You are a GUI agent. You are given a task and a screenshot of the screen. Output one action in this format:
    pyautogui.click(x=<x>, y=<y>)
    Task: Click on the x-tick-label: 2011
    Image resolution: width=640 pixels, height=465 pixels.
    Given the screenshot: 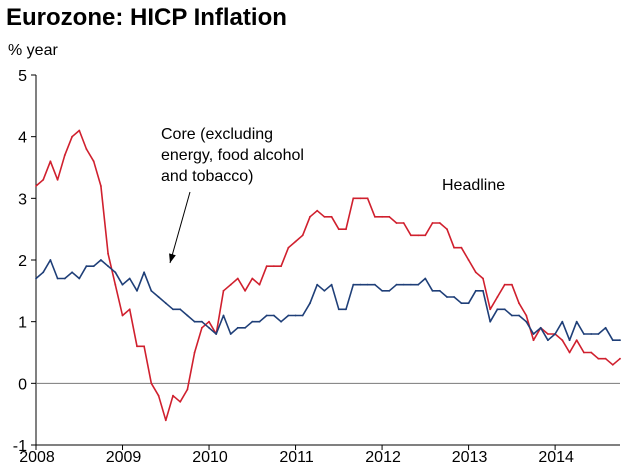 What is the action you would take?
    pyautogui.click(x=296, y=457)
    